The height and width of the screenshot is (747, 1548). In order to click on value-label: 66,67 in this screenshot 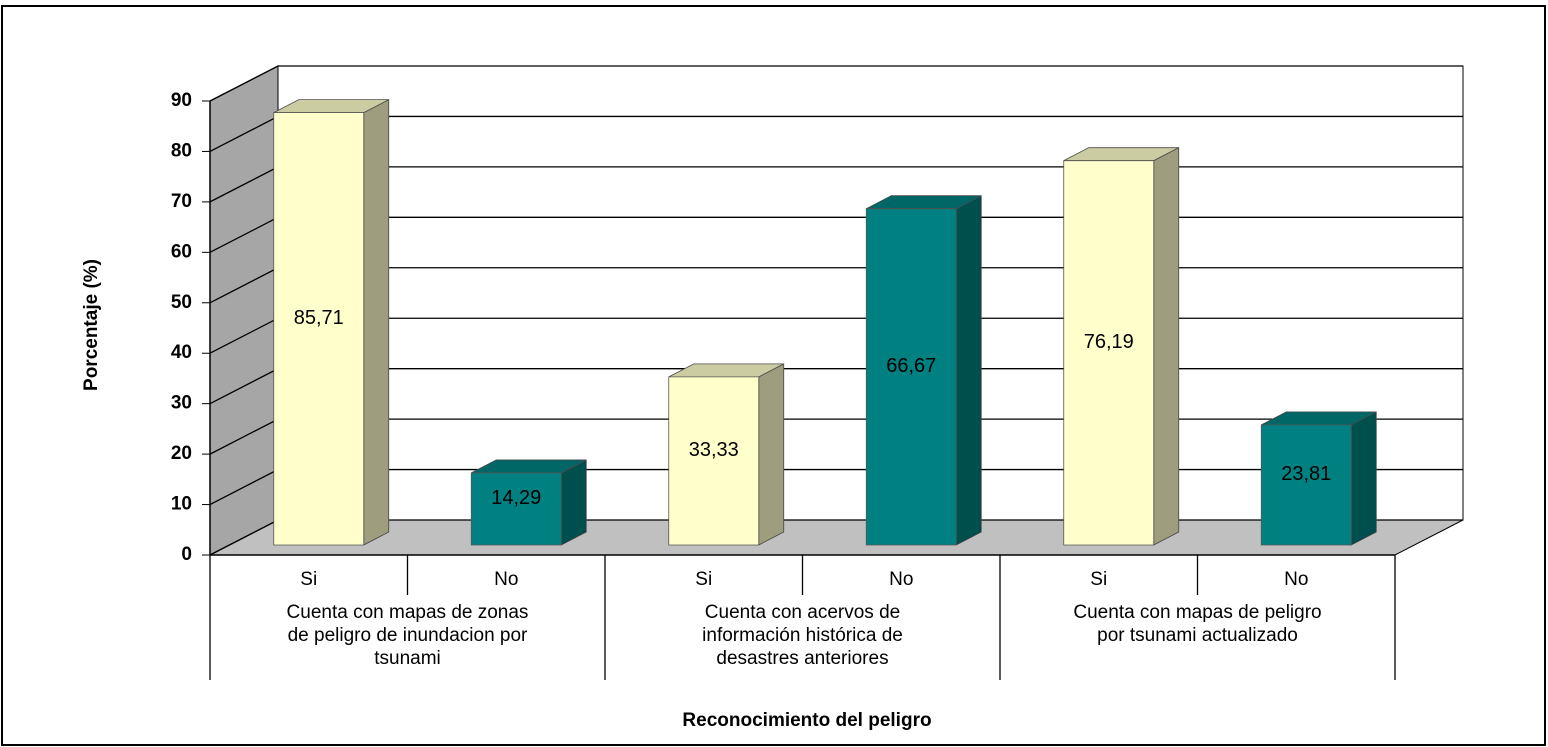, I will do `click(911, 366)`.